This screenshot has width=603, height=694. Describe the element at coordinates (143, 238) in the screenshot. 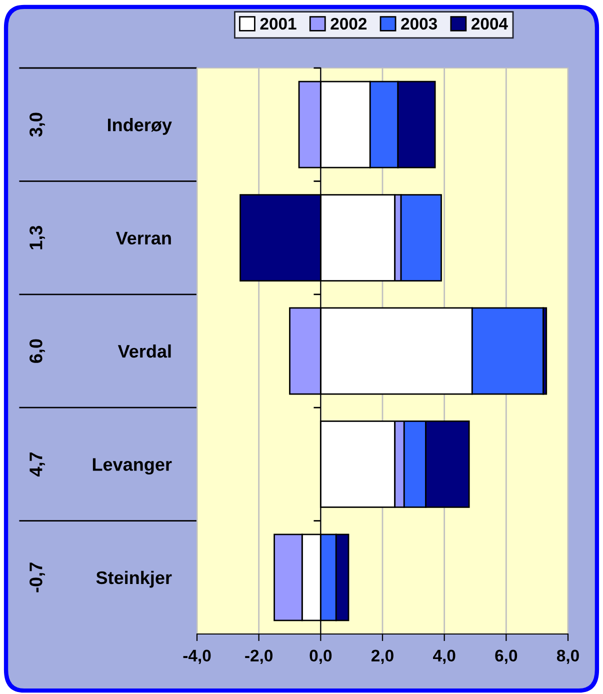

I see `y-tick-label: Verran` at that location.